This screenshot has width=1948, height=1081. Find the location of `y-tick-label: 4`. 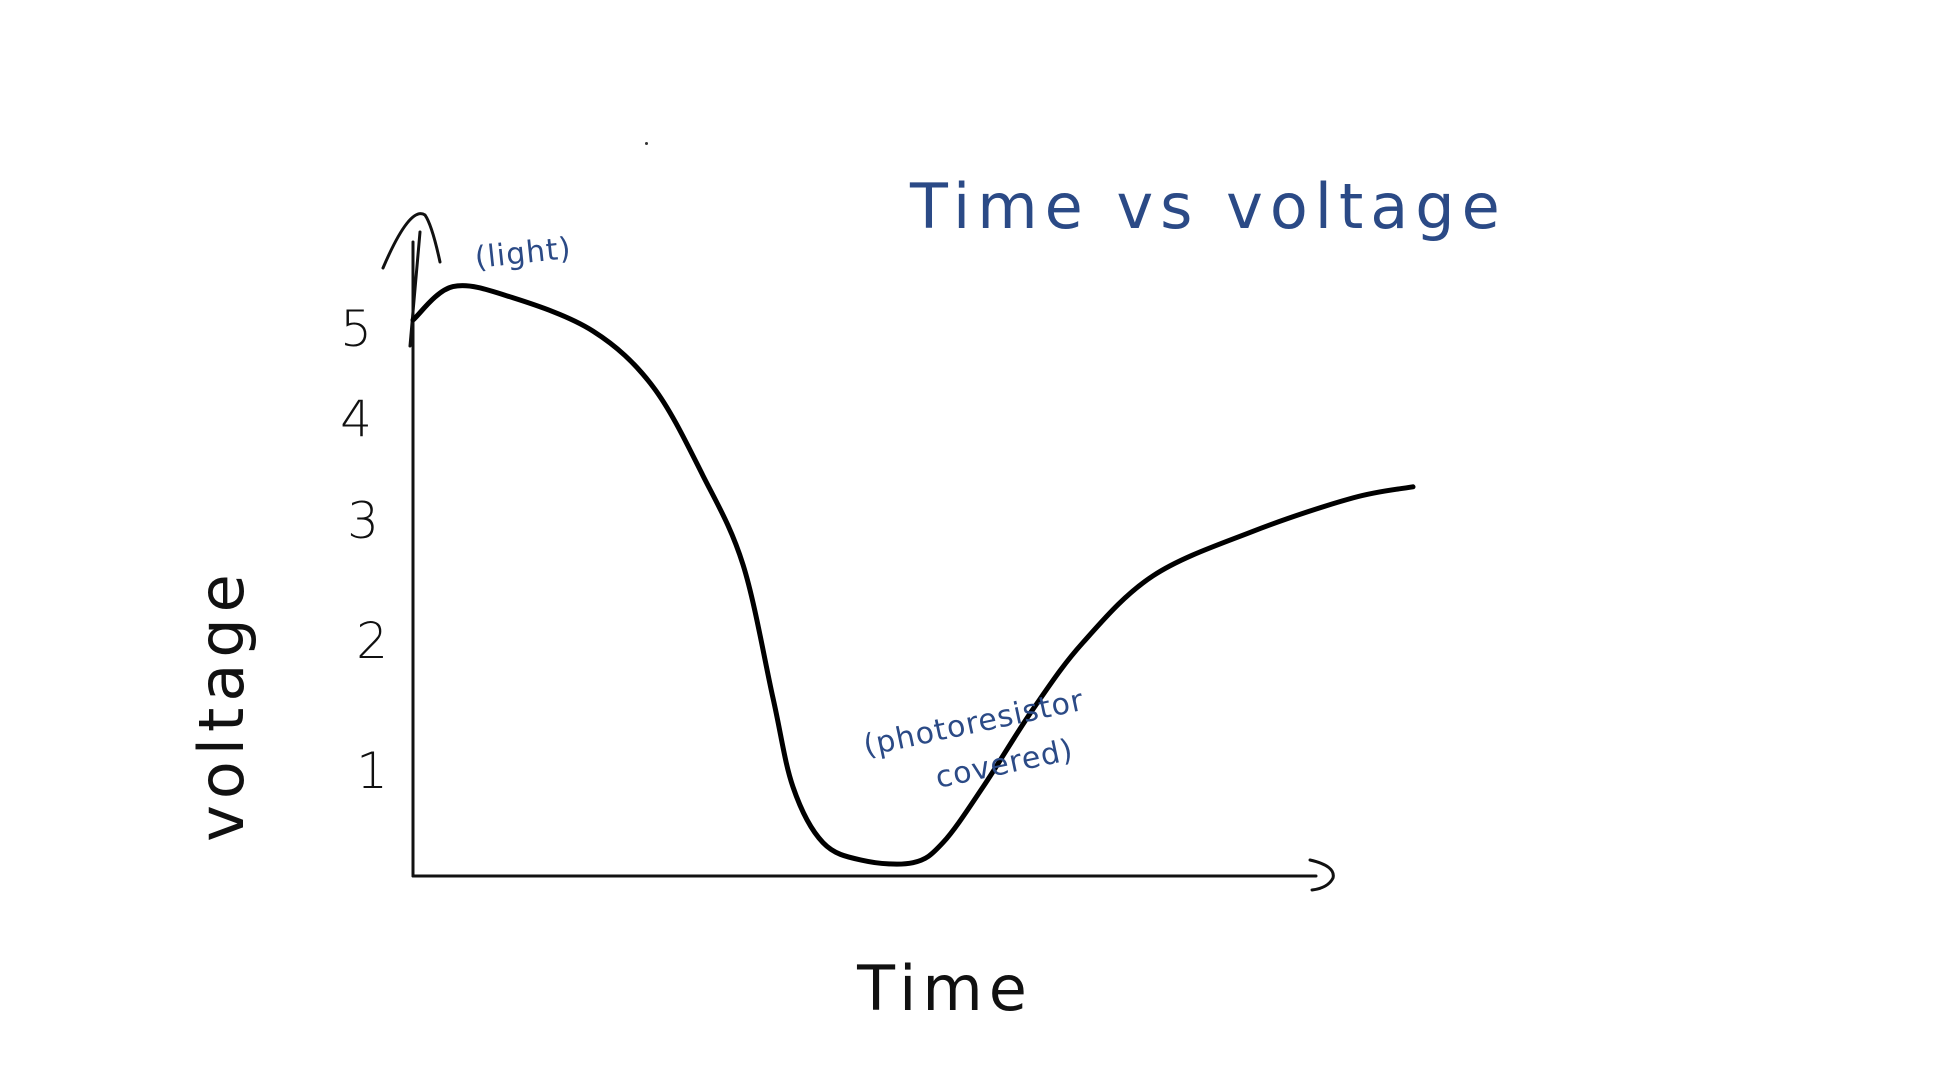

y-tick-label: 4 is located at coordinates (356, 419).